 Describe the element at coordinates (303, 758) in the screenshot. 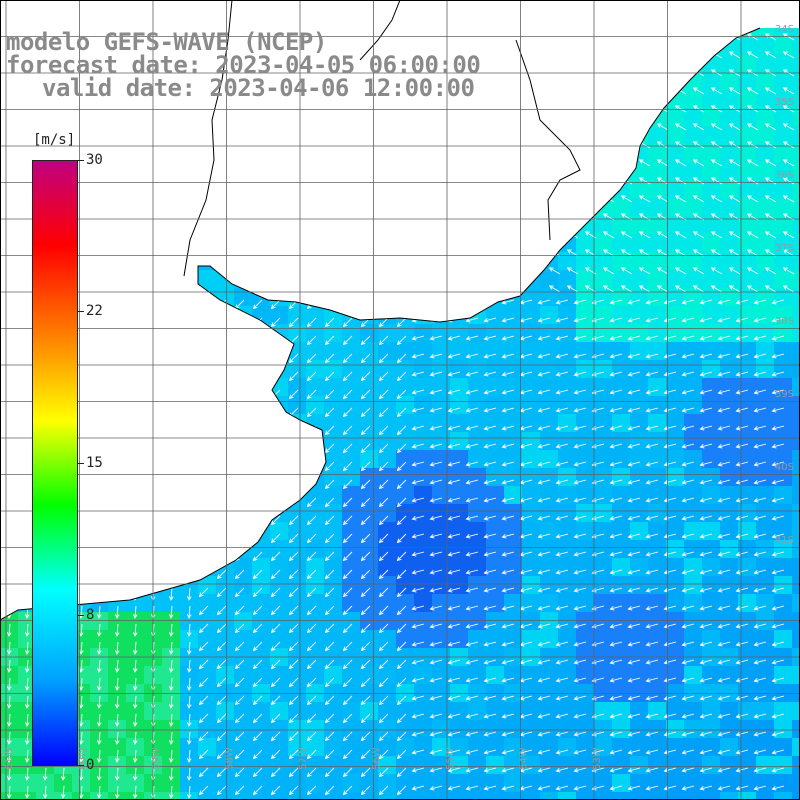

I see `longitude-label: 57W` at that location.